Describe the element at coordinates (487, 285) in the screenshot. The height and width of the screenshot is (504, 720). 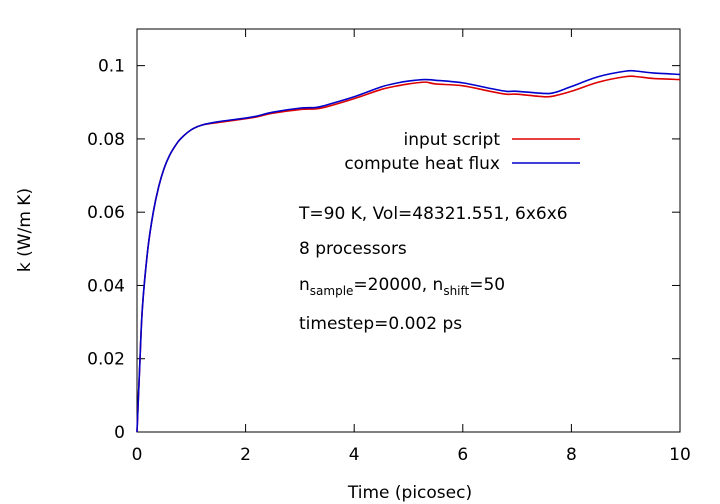
I see `annotation-shift-value: =50` at that location.